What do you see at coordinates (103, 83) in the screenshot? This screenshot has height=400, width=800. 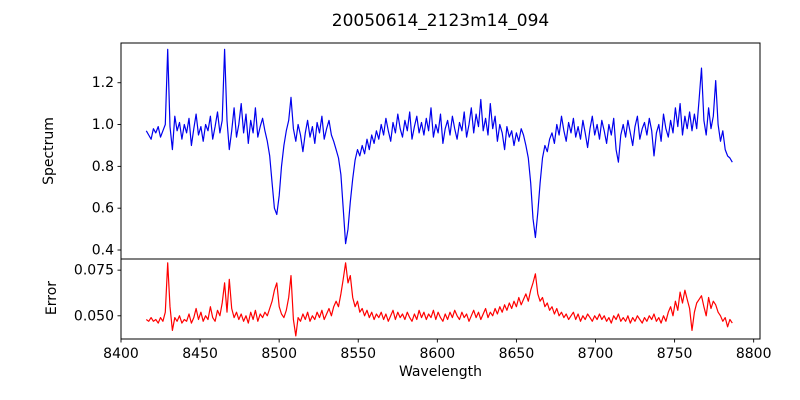 I see `y-tick-label: 1.2` at bounding box center [103, 83].